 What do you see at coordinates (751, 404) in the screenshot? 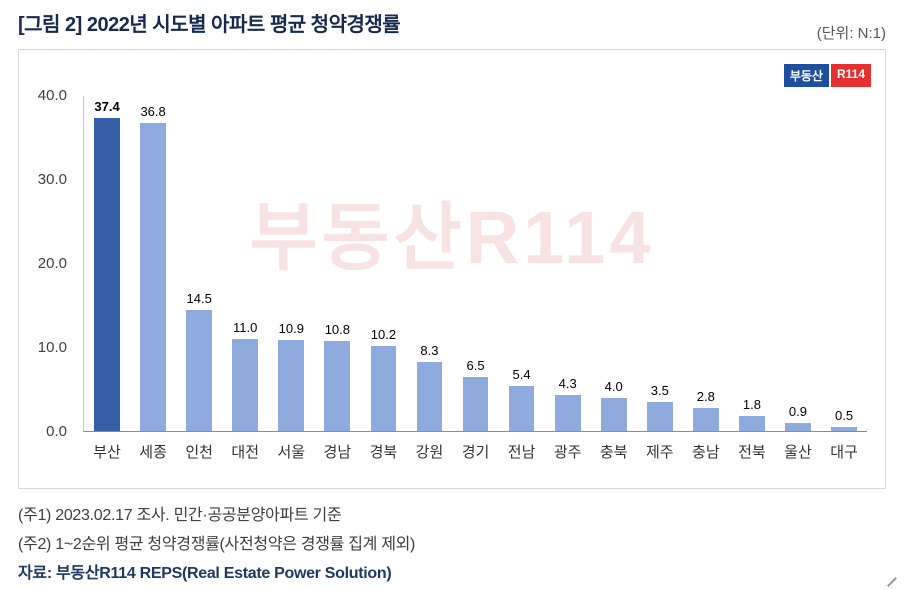
I see `bar-value-label: 1.8` at bounding box center [751, 404].